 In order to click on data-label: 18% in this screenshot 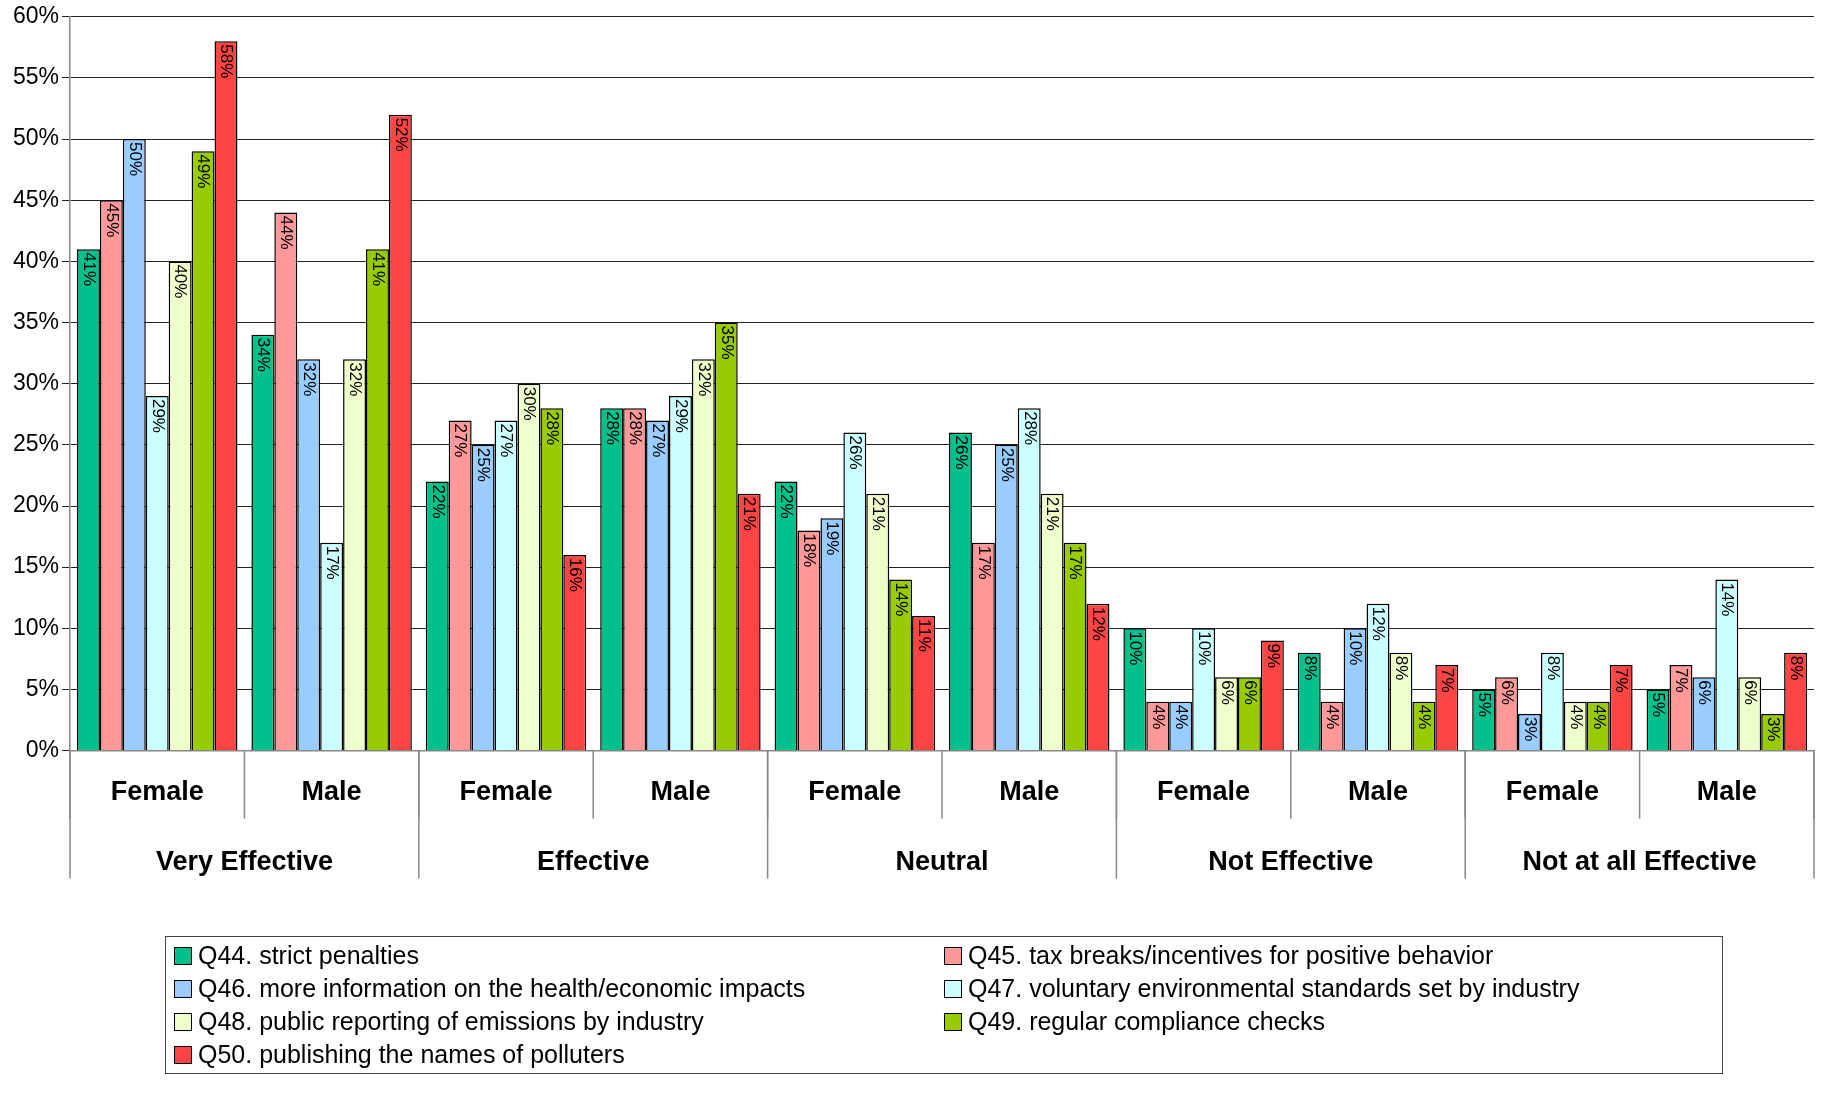, I will do `click(810, 550)`.